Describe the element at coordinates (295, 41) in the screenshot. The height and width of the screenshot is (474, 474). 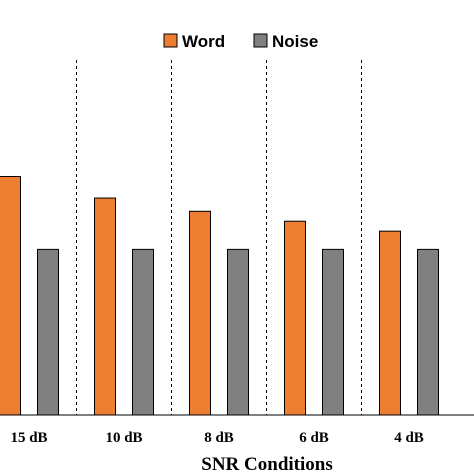
I see `legend-label-noise: Noise` at that location.